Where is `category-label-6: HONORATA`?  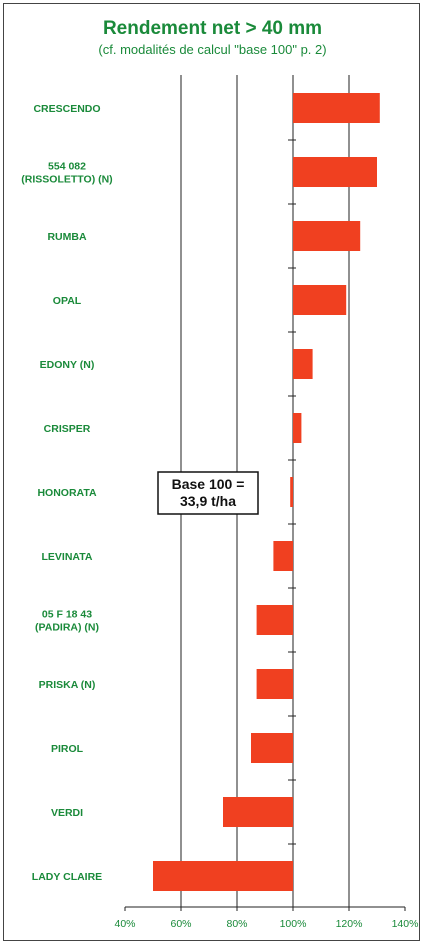 category-label-6: HONORATA is located at coordinates (67, 493).